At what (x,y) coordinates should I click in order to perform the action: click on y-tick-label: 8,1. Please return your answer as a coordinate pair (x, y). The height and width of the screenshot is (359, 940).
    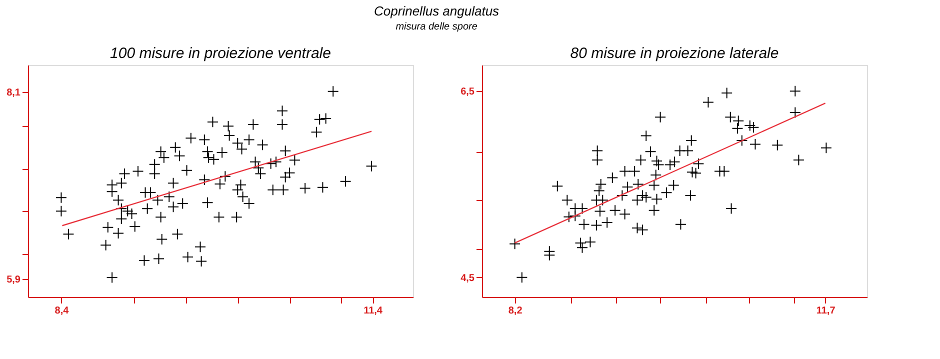
    Looking at the image, I should click on (13, 93).